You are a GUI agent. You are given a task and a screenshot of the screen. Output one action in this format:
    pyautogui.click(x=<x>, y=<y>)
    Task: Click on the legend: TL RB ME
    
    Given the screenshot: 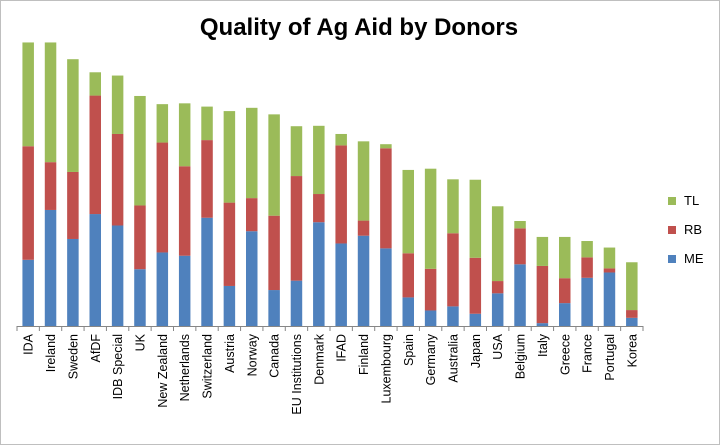 What is the action you would take?
    pyautogui.click(x=686, y=229)
    